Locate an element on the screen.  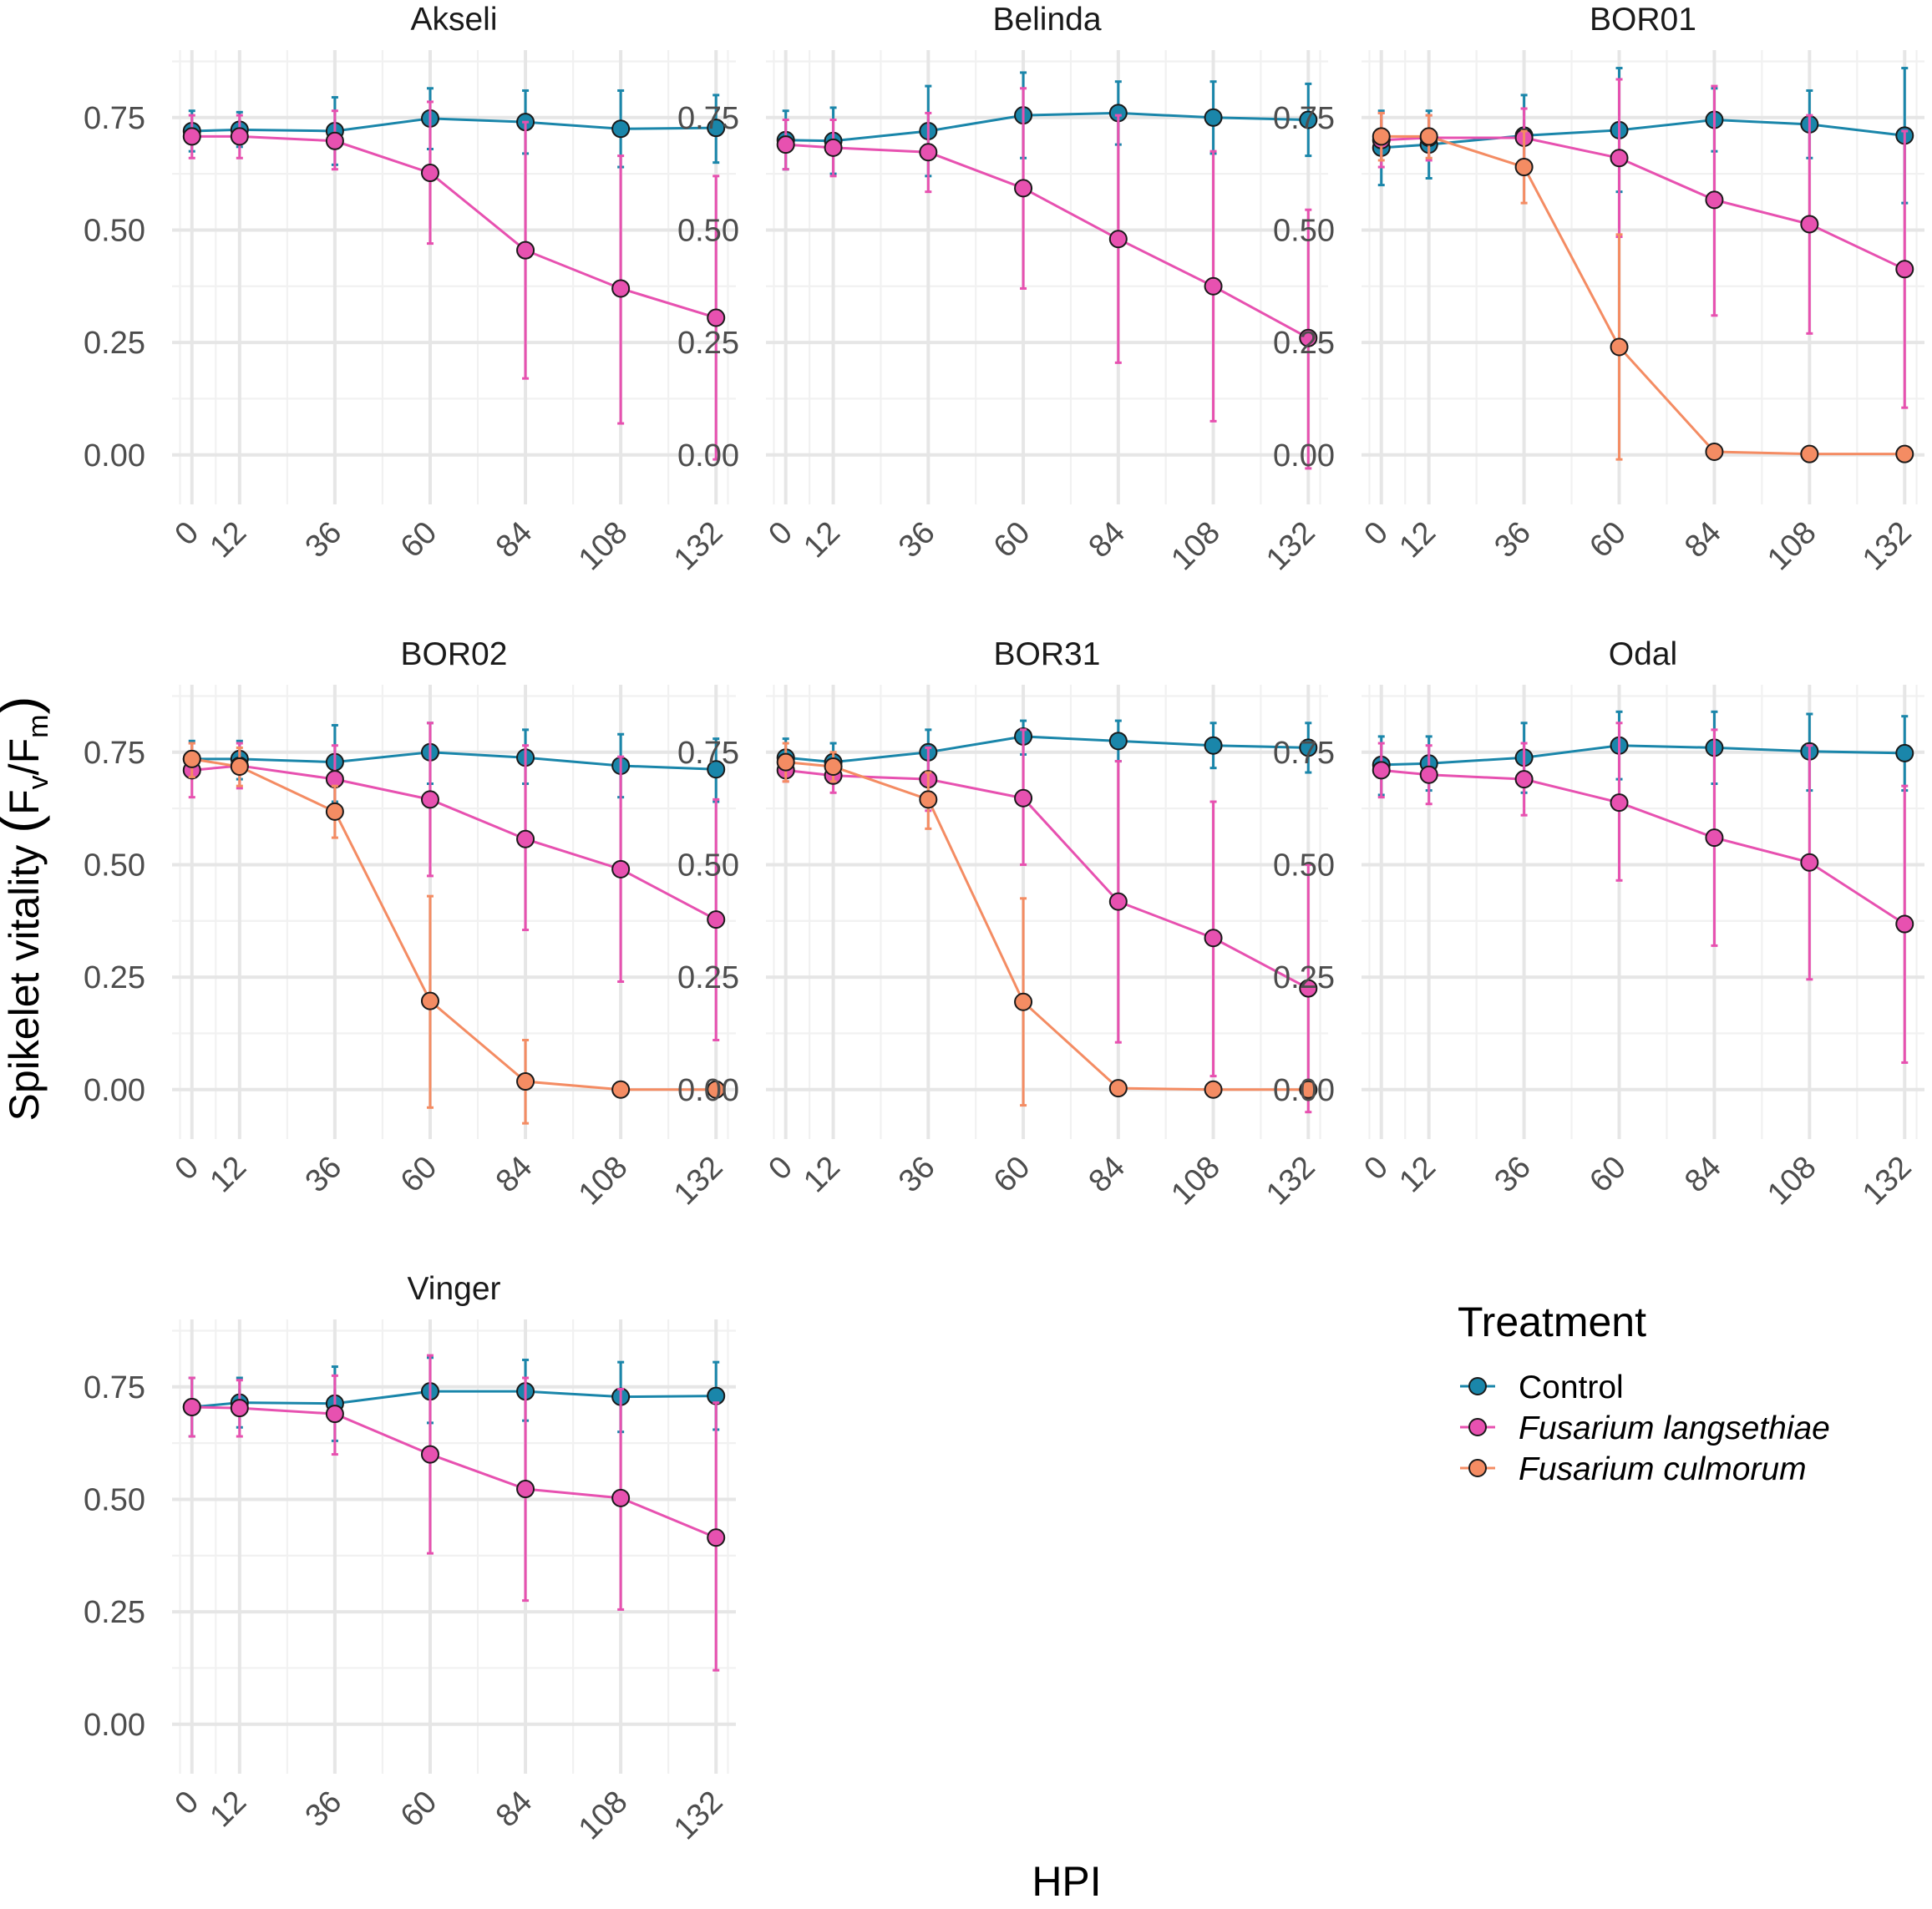
panel-vinger: 0.00 0.25 0.50 0.75 012 36 60 84 108 132 Vinger is located at coordinates (410, 1558).